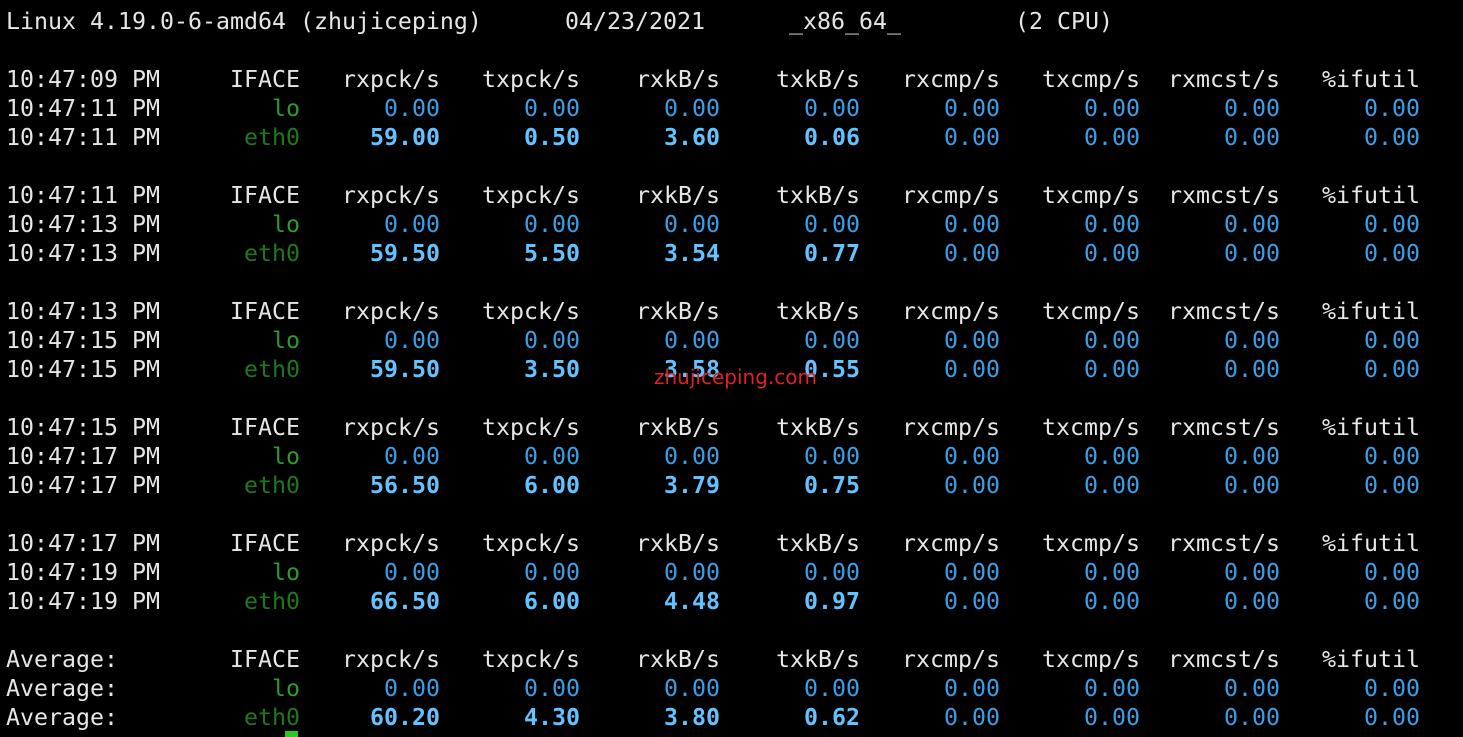 The width and height of the screenshot is (1463, 737). Describe the element at coordinates (83, 79) in the screenshot. I see `header-time: 10:47:09 PM` at that location.